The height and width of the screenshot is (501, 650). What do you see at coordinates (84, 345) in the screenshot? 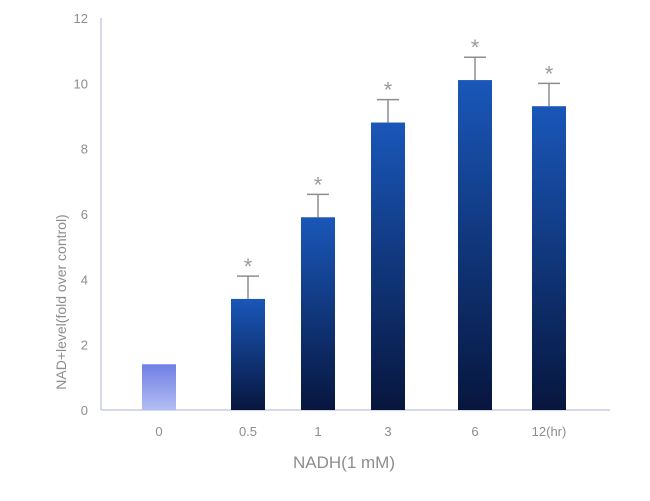
I see `y-tick-label: 2` at bounding box center [84, 345].